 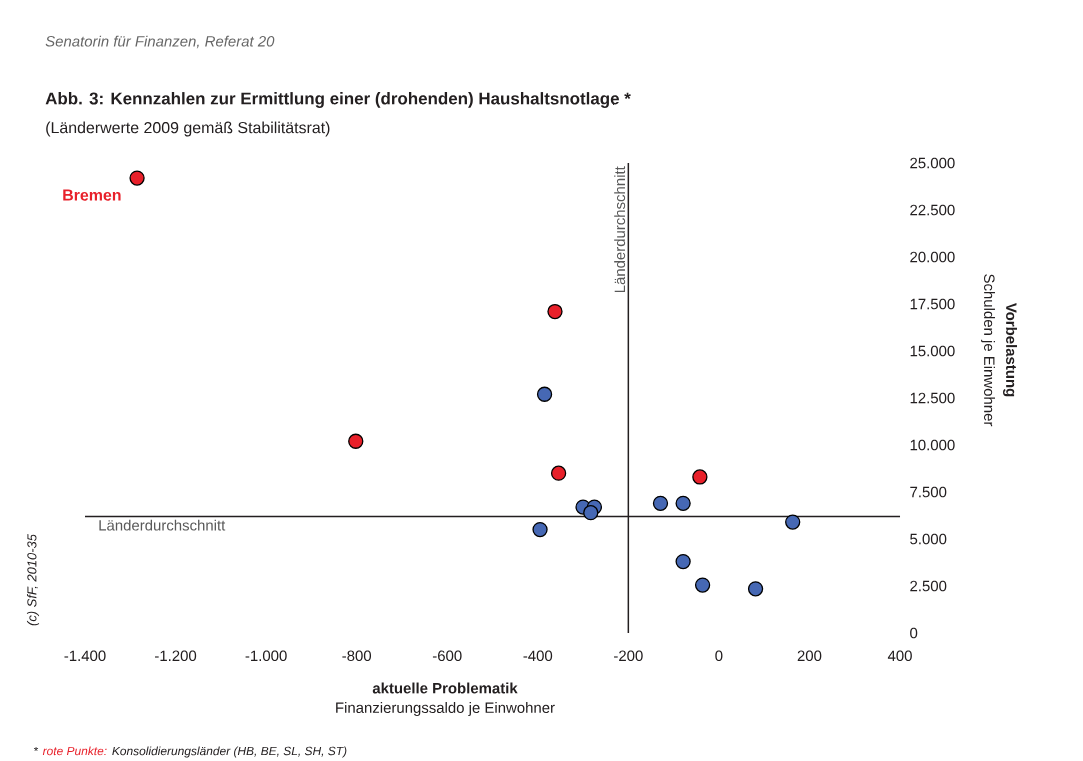 What do you see at coordinates (33, 580) in the screenshot?
I see `text: (c) SfF, 2010-35` at bounding box center [33, 580].